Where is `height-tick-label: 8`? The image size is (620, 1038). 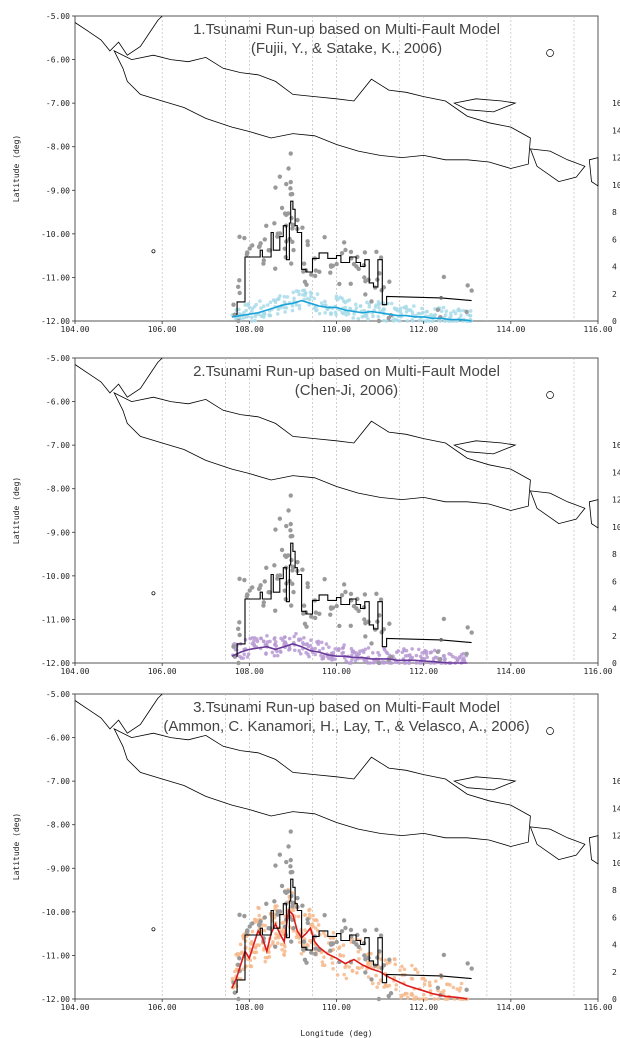 height-tick-label: 8 is located at coordinates (614, 890).